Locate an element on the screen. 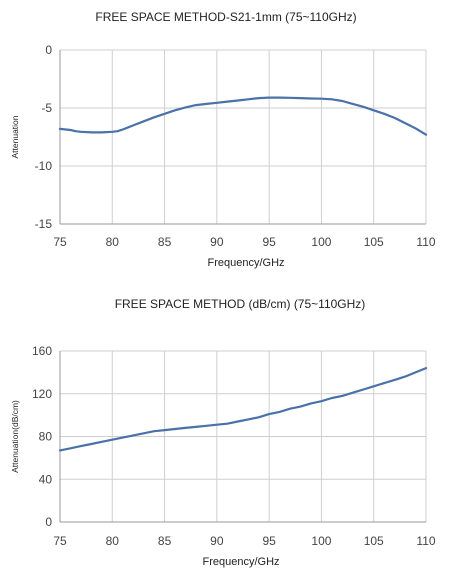 The width and height of the screenshot is (461, 579). chart-title: FREE SPACE METHOD (dB/cm) (75~110GHz) is located at coordinates (240, 304).